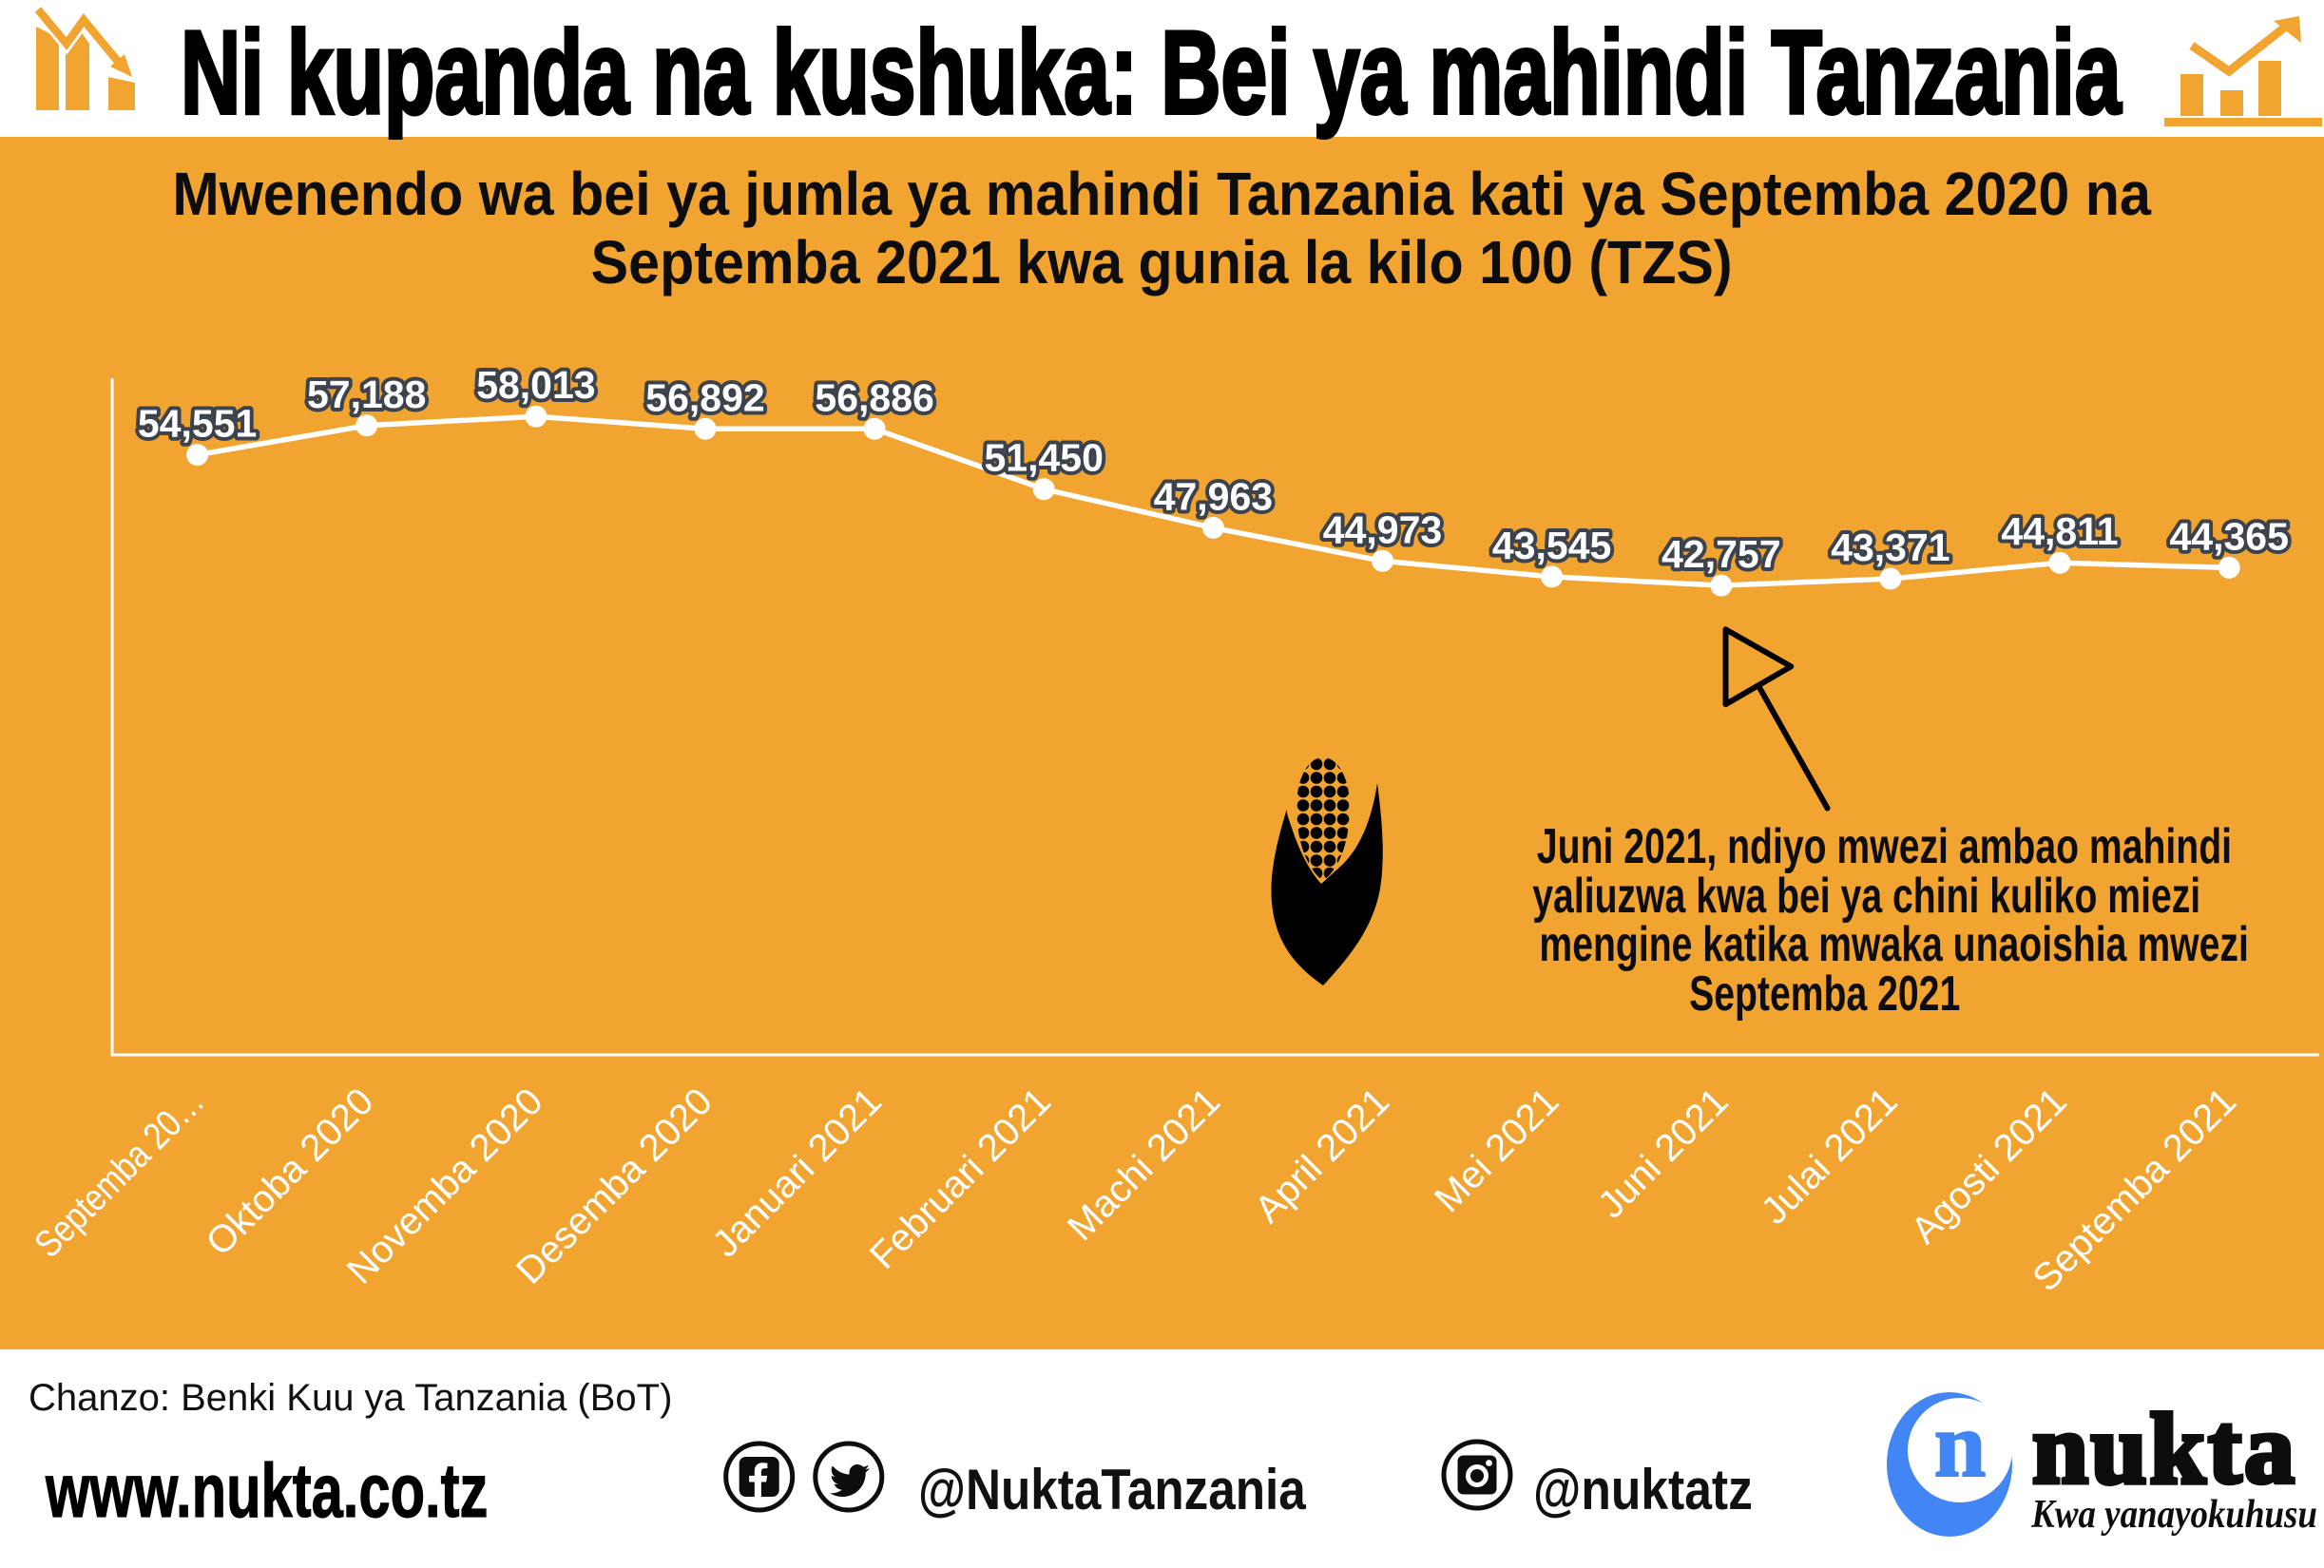 The image size is (2324, 1568). What do you see at coordinates (704, 397) in the screenshot?
I see `svg-text: 56,892` at bounding box center [704, 397].